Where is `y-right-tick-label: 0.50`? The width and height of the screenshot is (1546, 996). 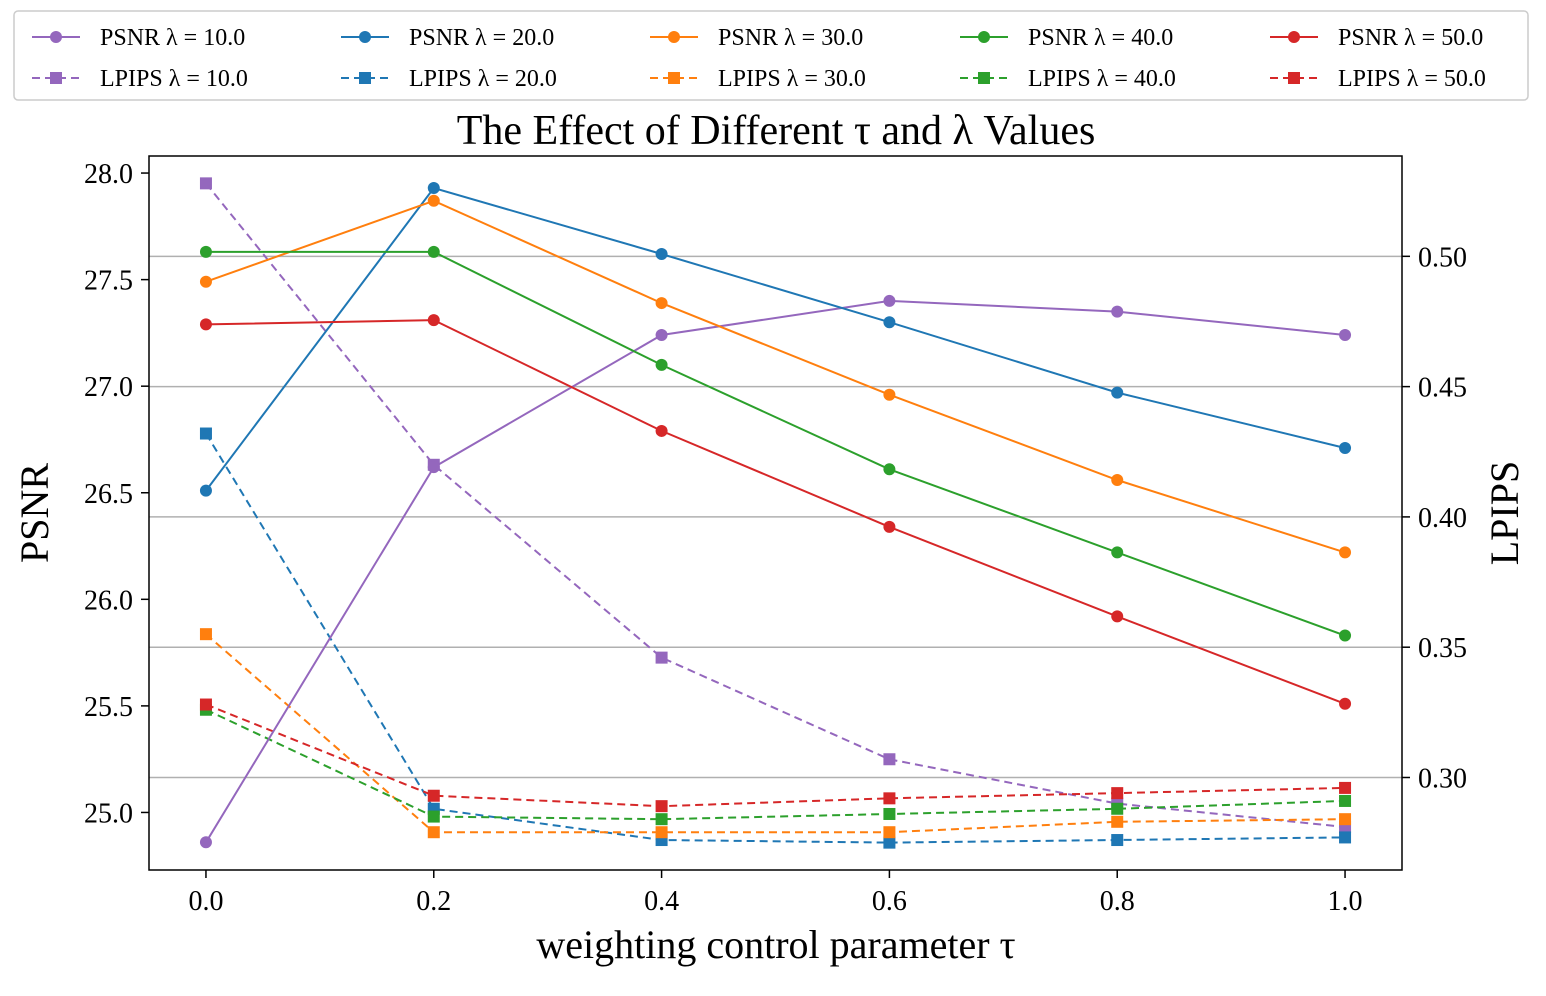
y-right-tick-label: 0.50 is located at coordinates (1442, 257).